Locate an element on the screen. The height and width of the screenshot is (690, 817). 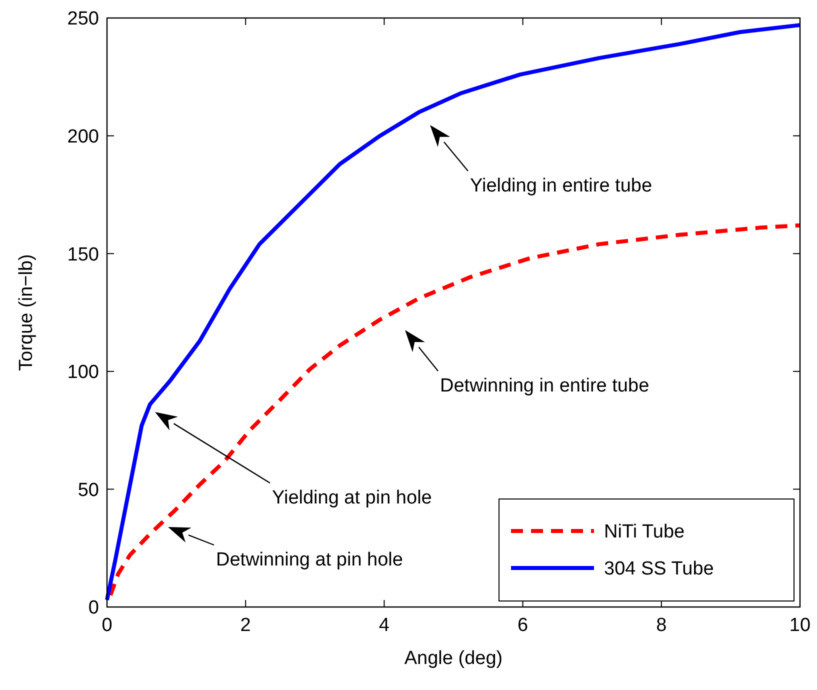
legend-label: 304 SS Tube is located at coordinates (659, 569).